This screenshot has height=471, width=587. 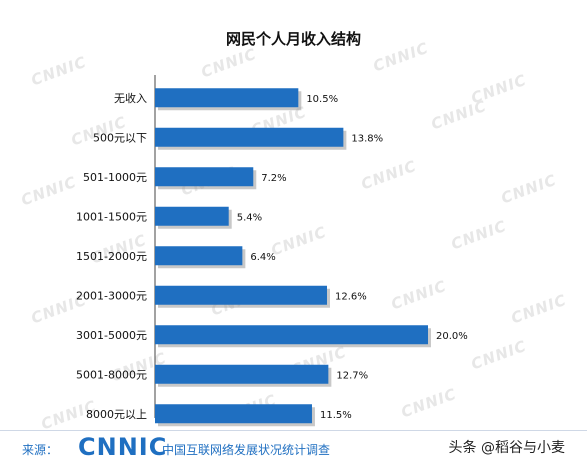 What do you see at coordinates (352, 375) in the screenshot?
I see `value-label: 12.7%` at bounding box center [352, 375].